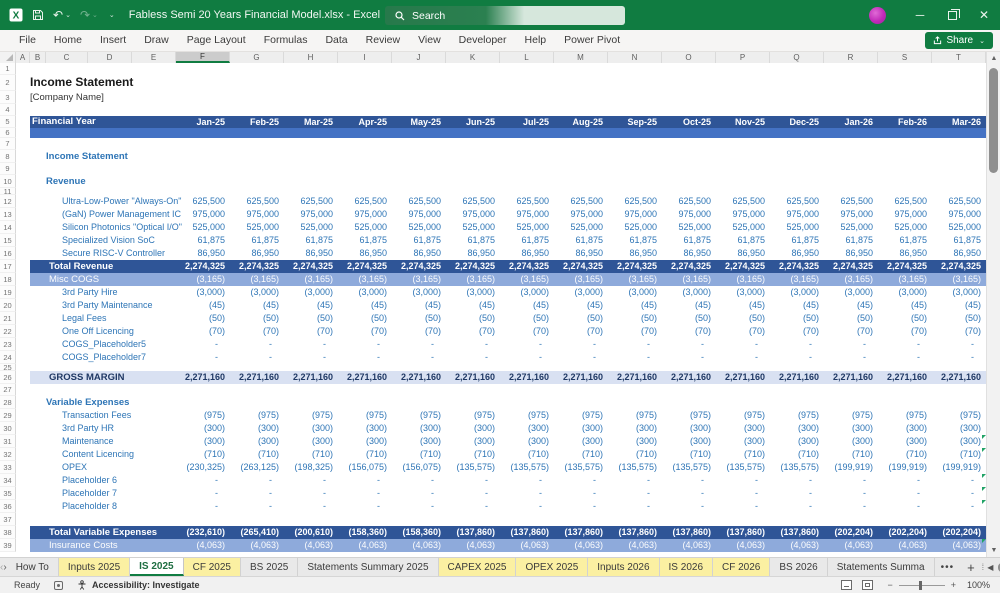  I want to click on column-header-I: I, so click(365, 57).